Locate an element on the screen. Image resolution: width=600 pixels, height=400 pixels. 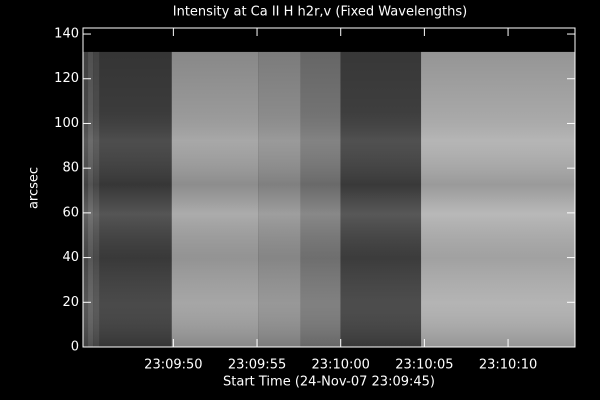
y-tick-label: 120 is located at coordinates (66, 78).